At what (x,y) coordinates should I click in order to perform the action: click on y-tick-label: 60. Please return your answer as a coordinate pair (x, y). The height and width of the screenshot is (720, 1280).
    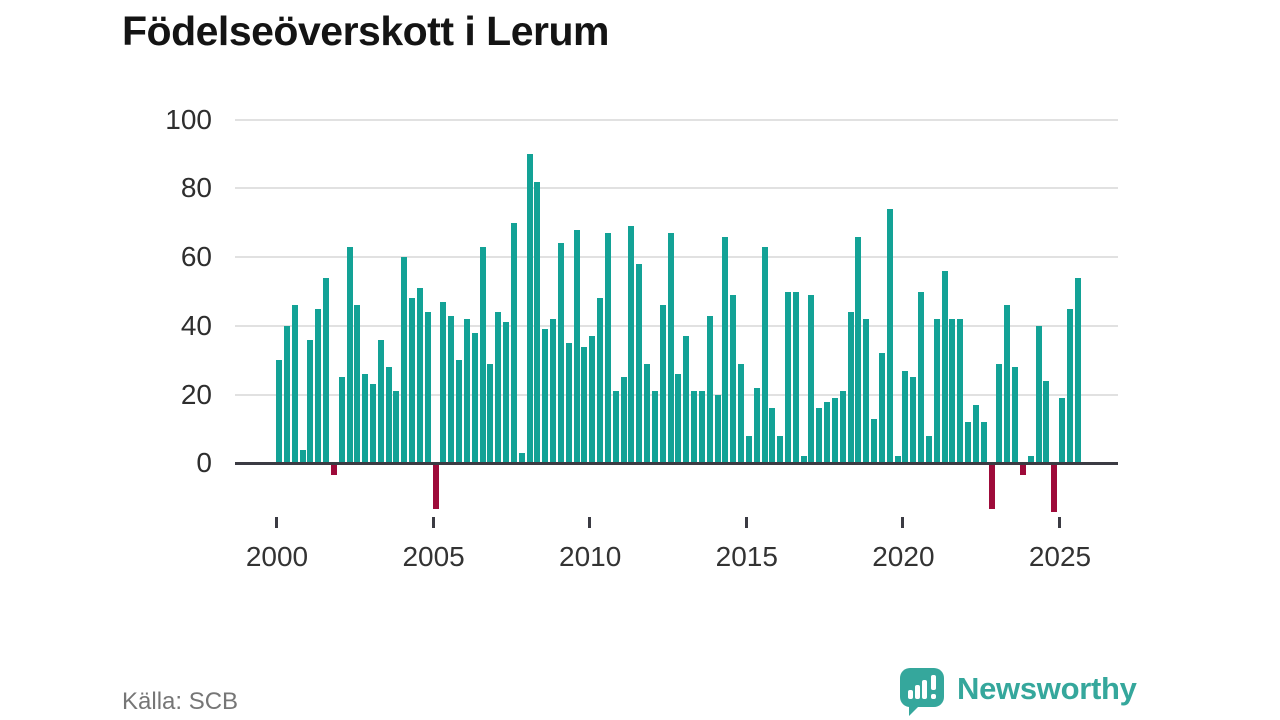
    Looking at the image, I should click on (196, 257).